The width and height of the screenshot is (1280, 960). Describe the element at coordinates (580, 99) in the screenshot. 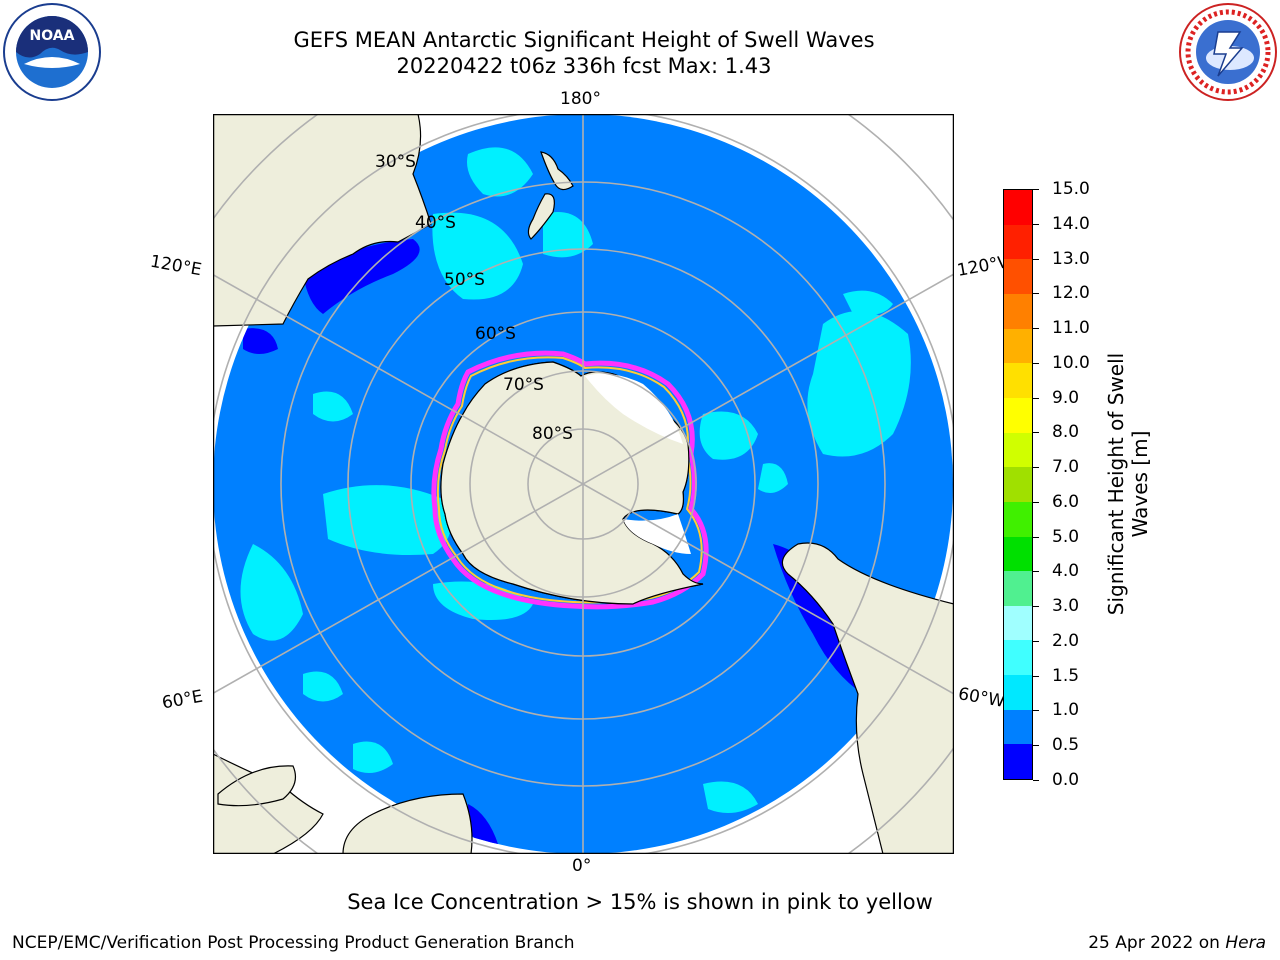

I see `lon-label-180: 180°` at that location.